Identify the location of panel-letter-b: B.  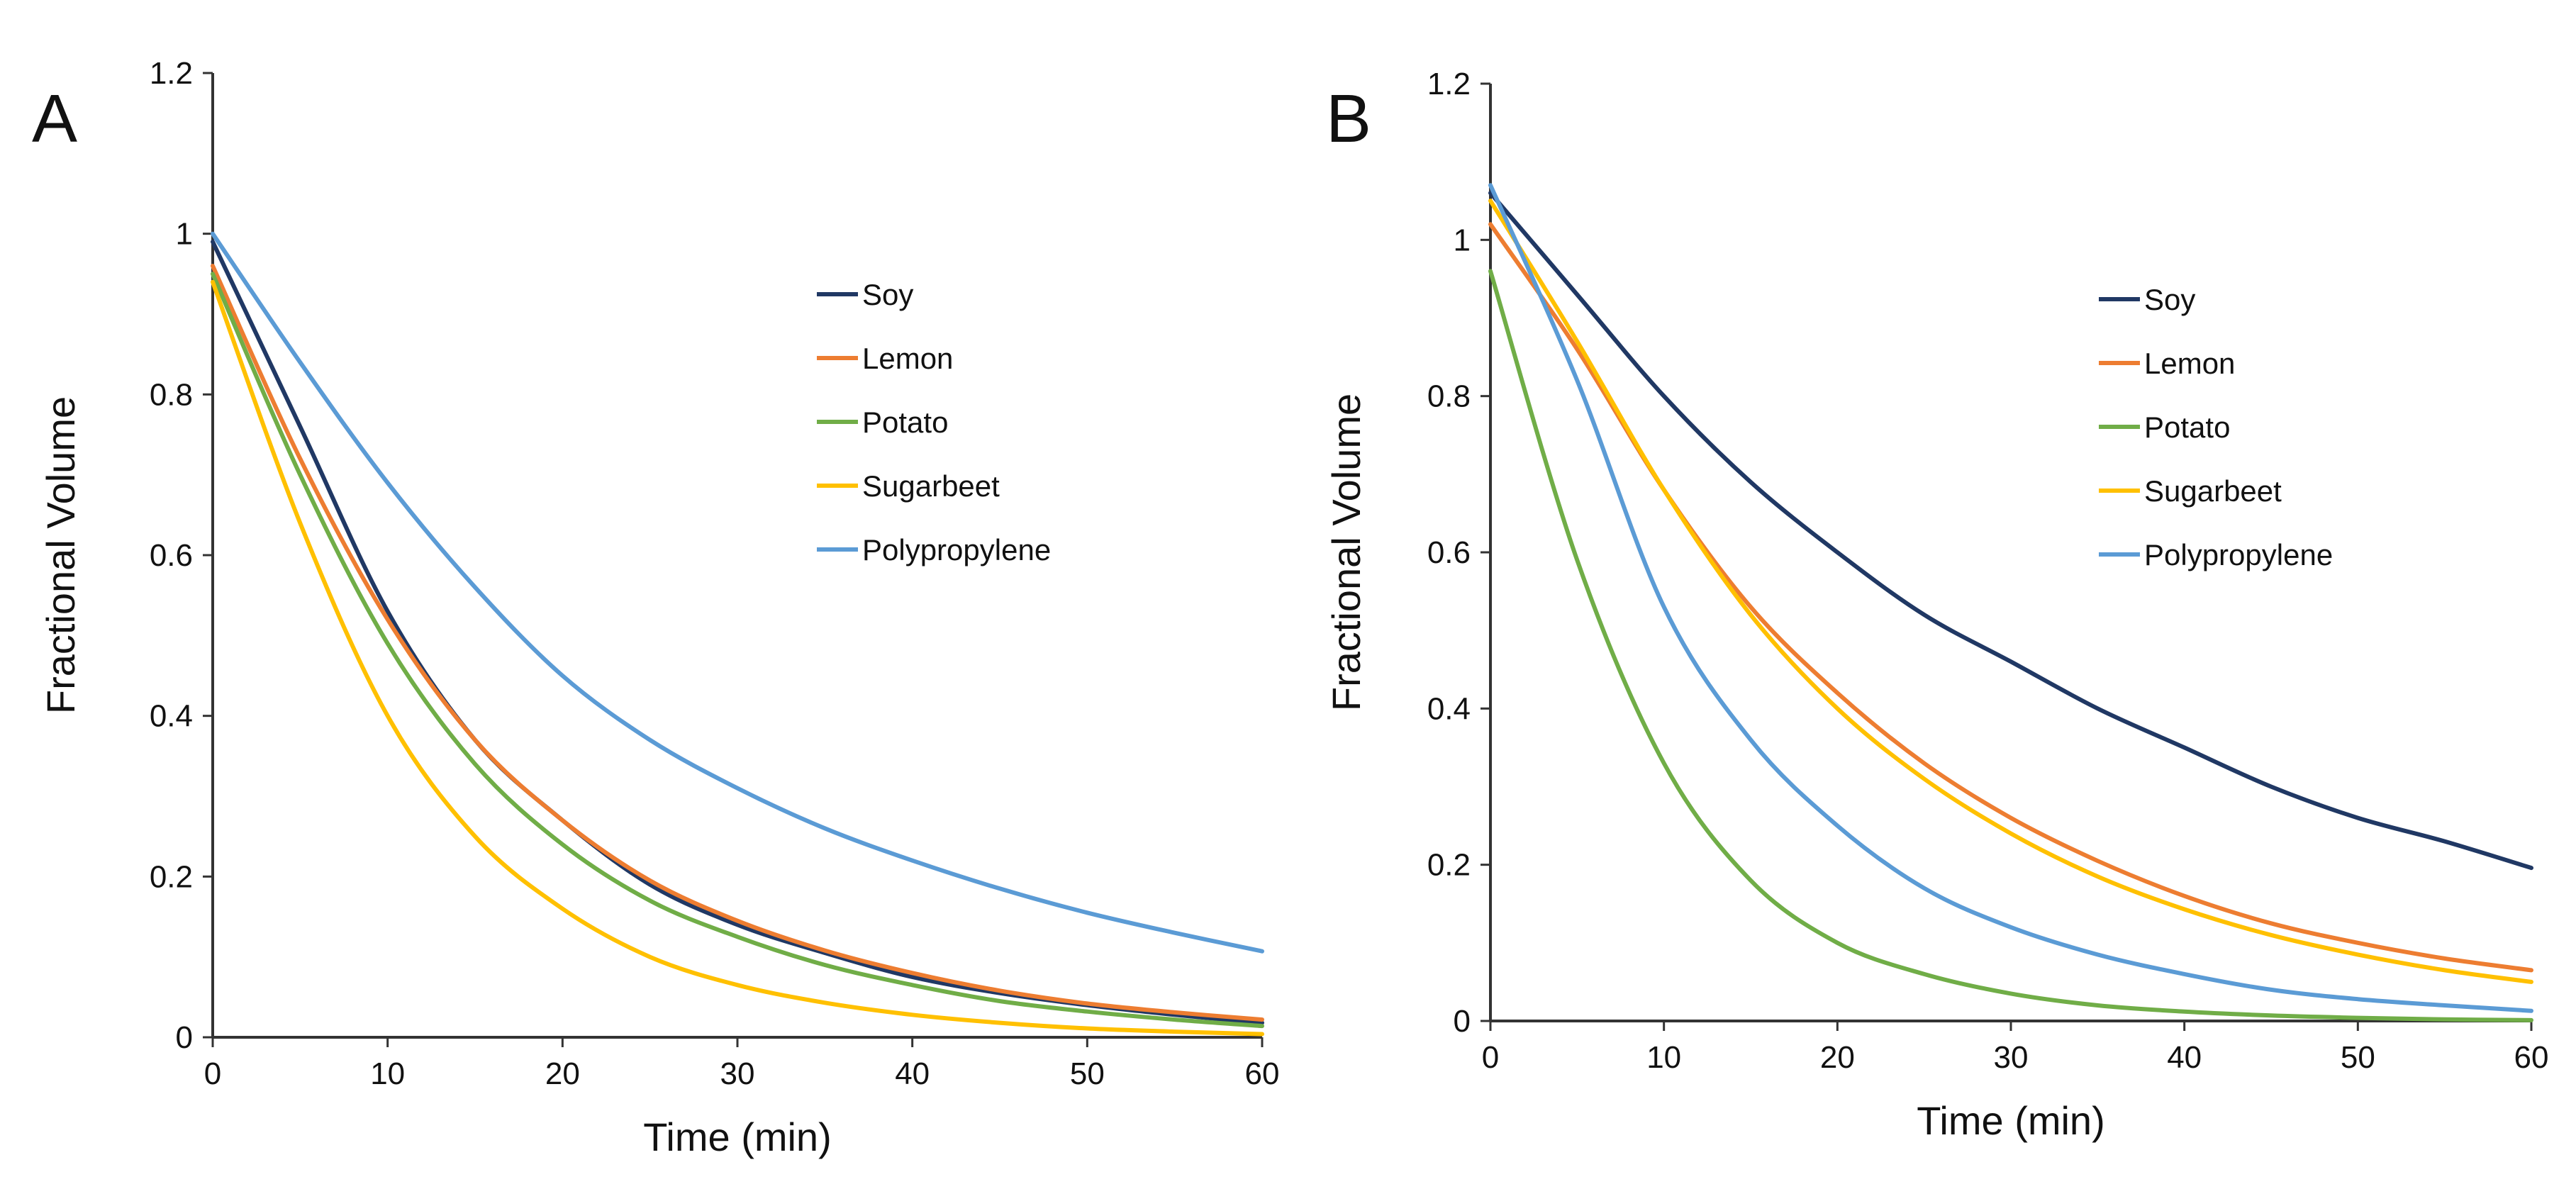
(1348, 119).